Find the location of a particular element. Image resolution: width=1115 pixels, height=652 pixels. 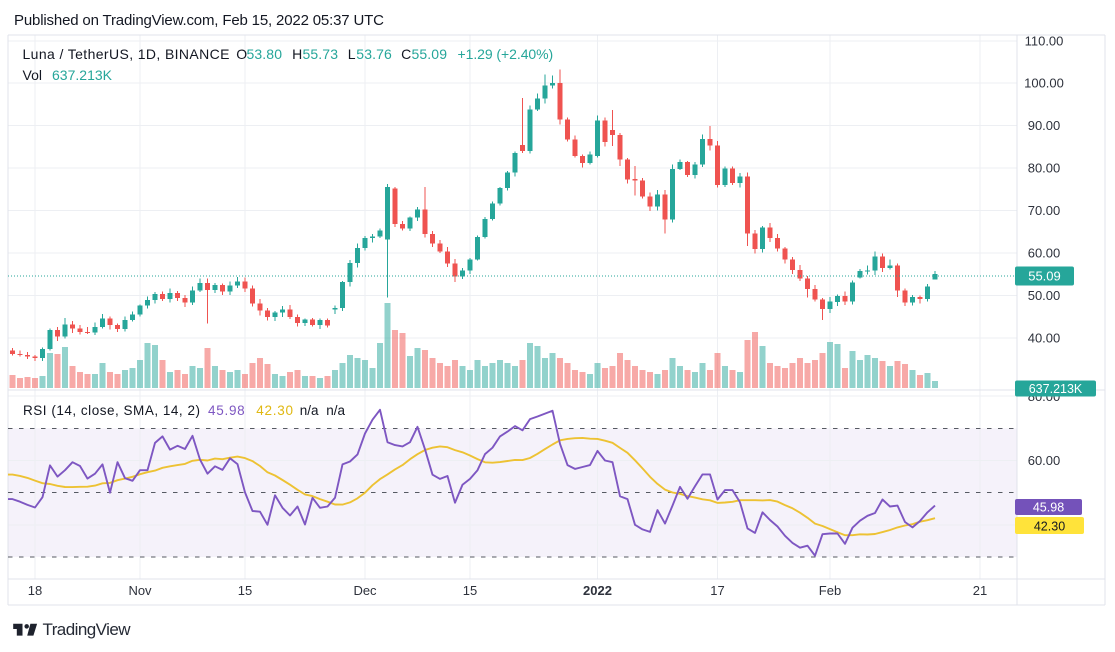

svg-text: 70.00 is located at coordinates (1044, 210).